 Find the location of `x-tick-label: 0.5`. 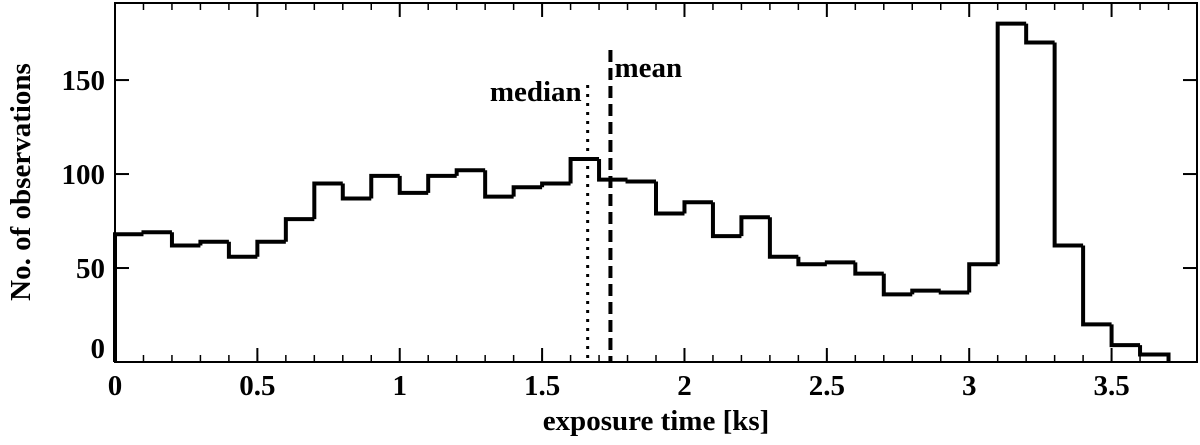

x-tick-label: 0.5 is located at coordinates (257, 386).